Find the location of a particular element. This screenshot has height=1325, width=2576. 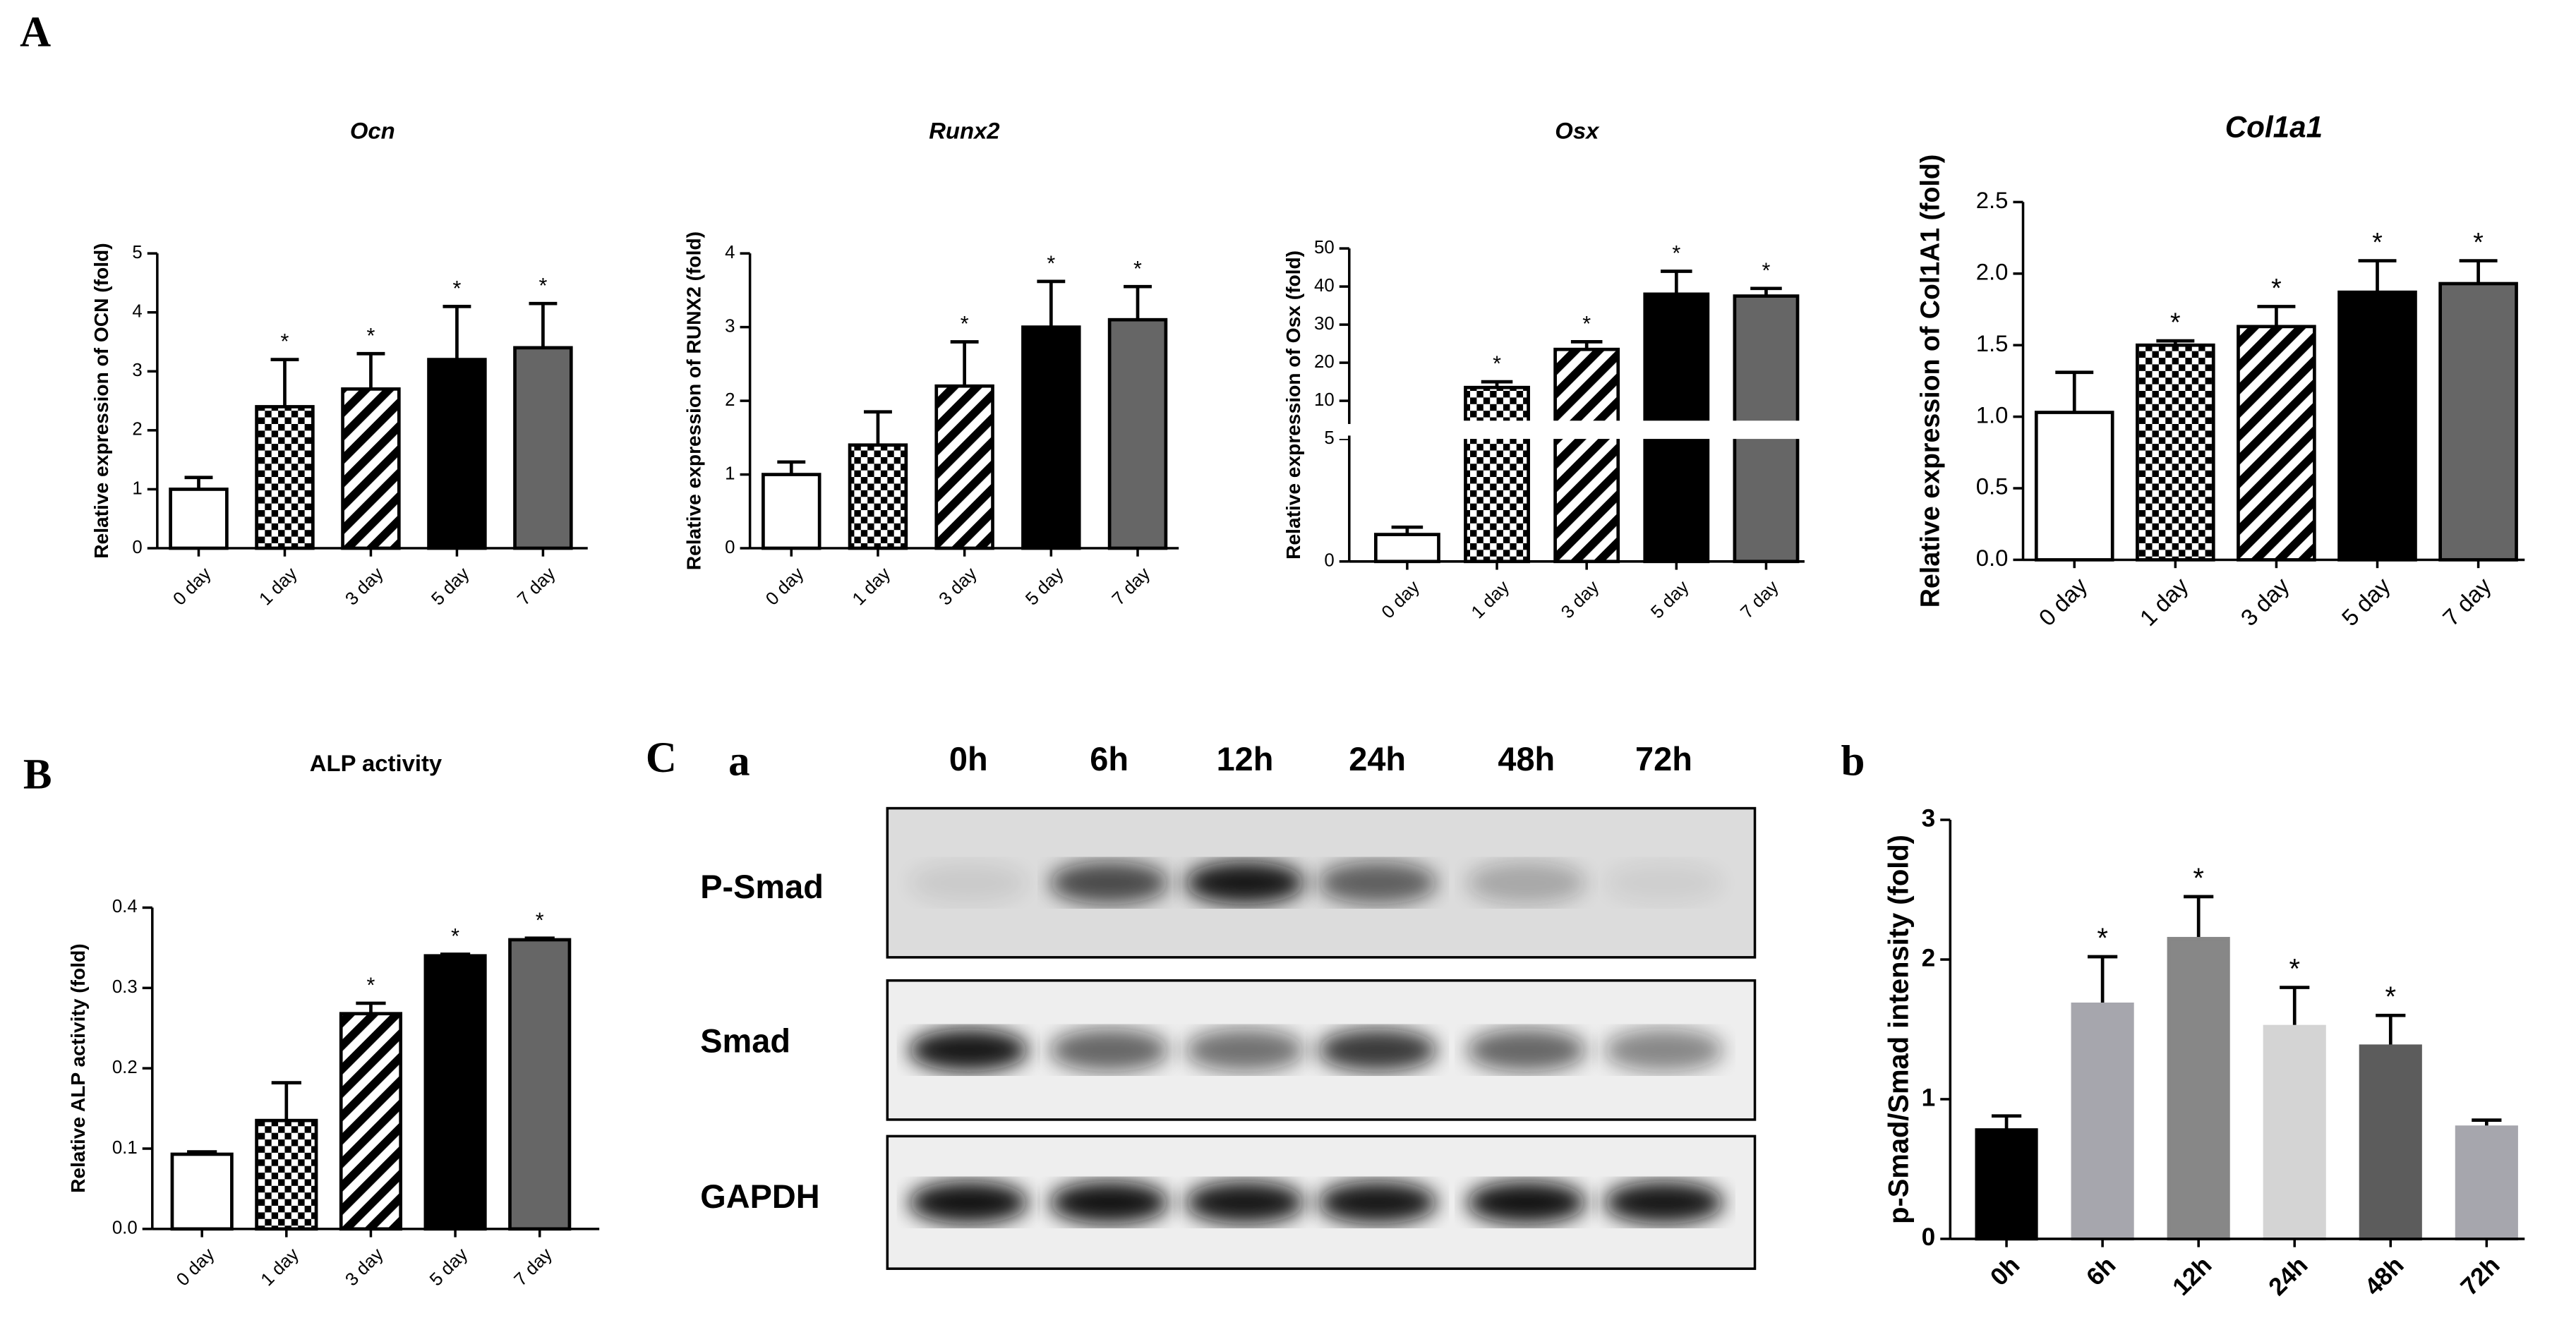

blot-lane-label: 6h is located at coordinates (1109, 759).